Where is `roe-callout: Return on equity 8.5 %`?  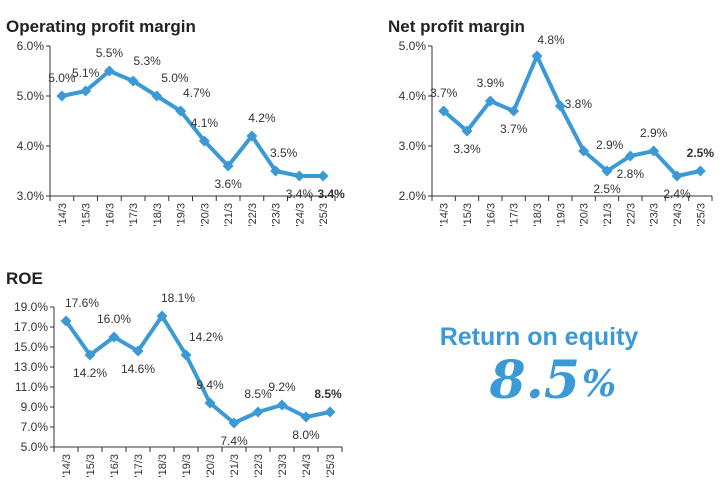 roe-callout: Return on equity 8.5 % is located at coordinates (539, 367).